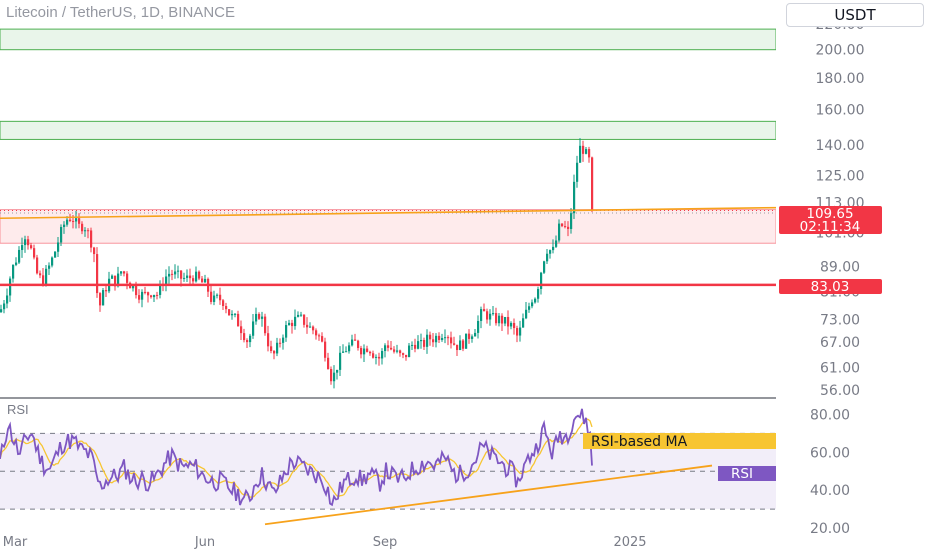 The width and height of the screenshot is (932, 550). I want to click on rsi-axis-label: 20.00, so click(830, 529).